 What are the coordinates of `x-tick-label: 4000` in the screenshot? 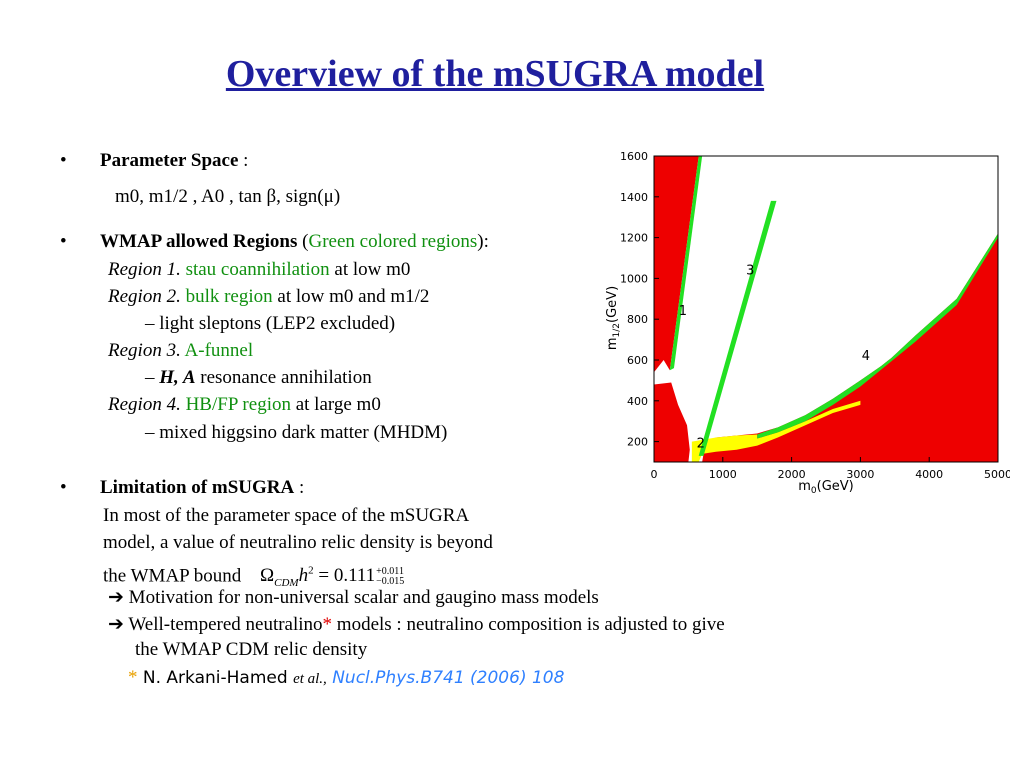 It's located at (929, 474).